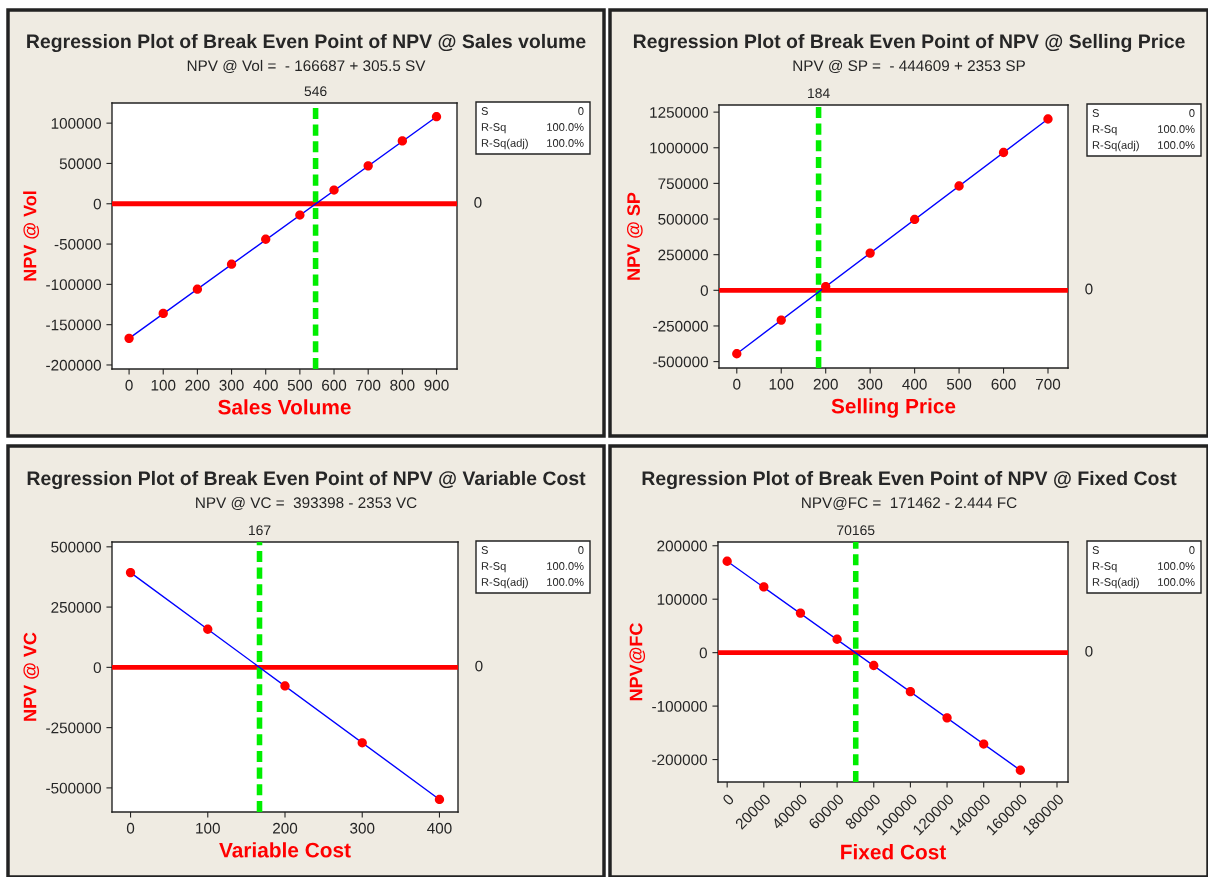 This screenshot has width=1208, height=877. What do you see at coordinates (637, 662) in the screenshot?
I see `y-axis-title: NPV@FC` at bounding box center [637, 662].